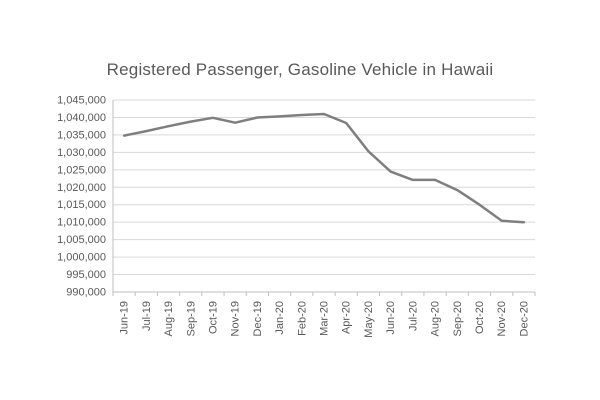 The width and height of the screenshot is (600, 400). I want to click on x-tick-label: May-20, so click(369, 319).